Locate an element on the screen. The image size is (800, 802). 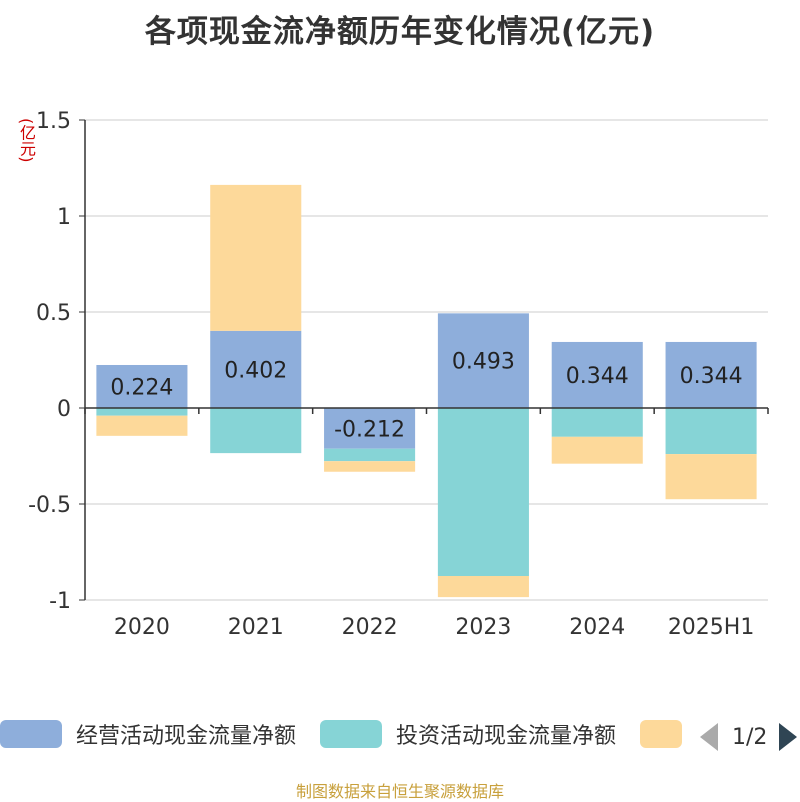
data-label-2024: 0.344 is located at coordinates (597, 376).